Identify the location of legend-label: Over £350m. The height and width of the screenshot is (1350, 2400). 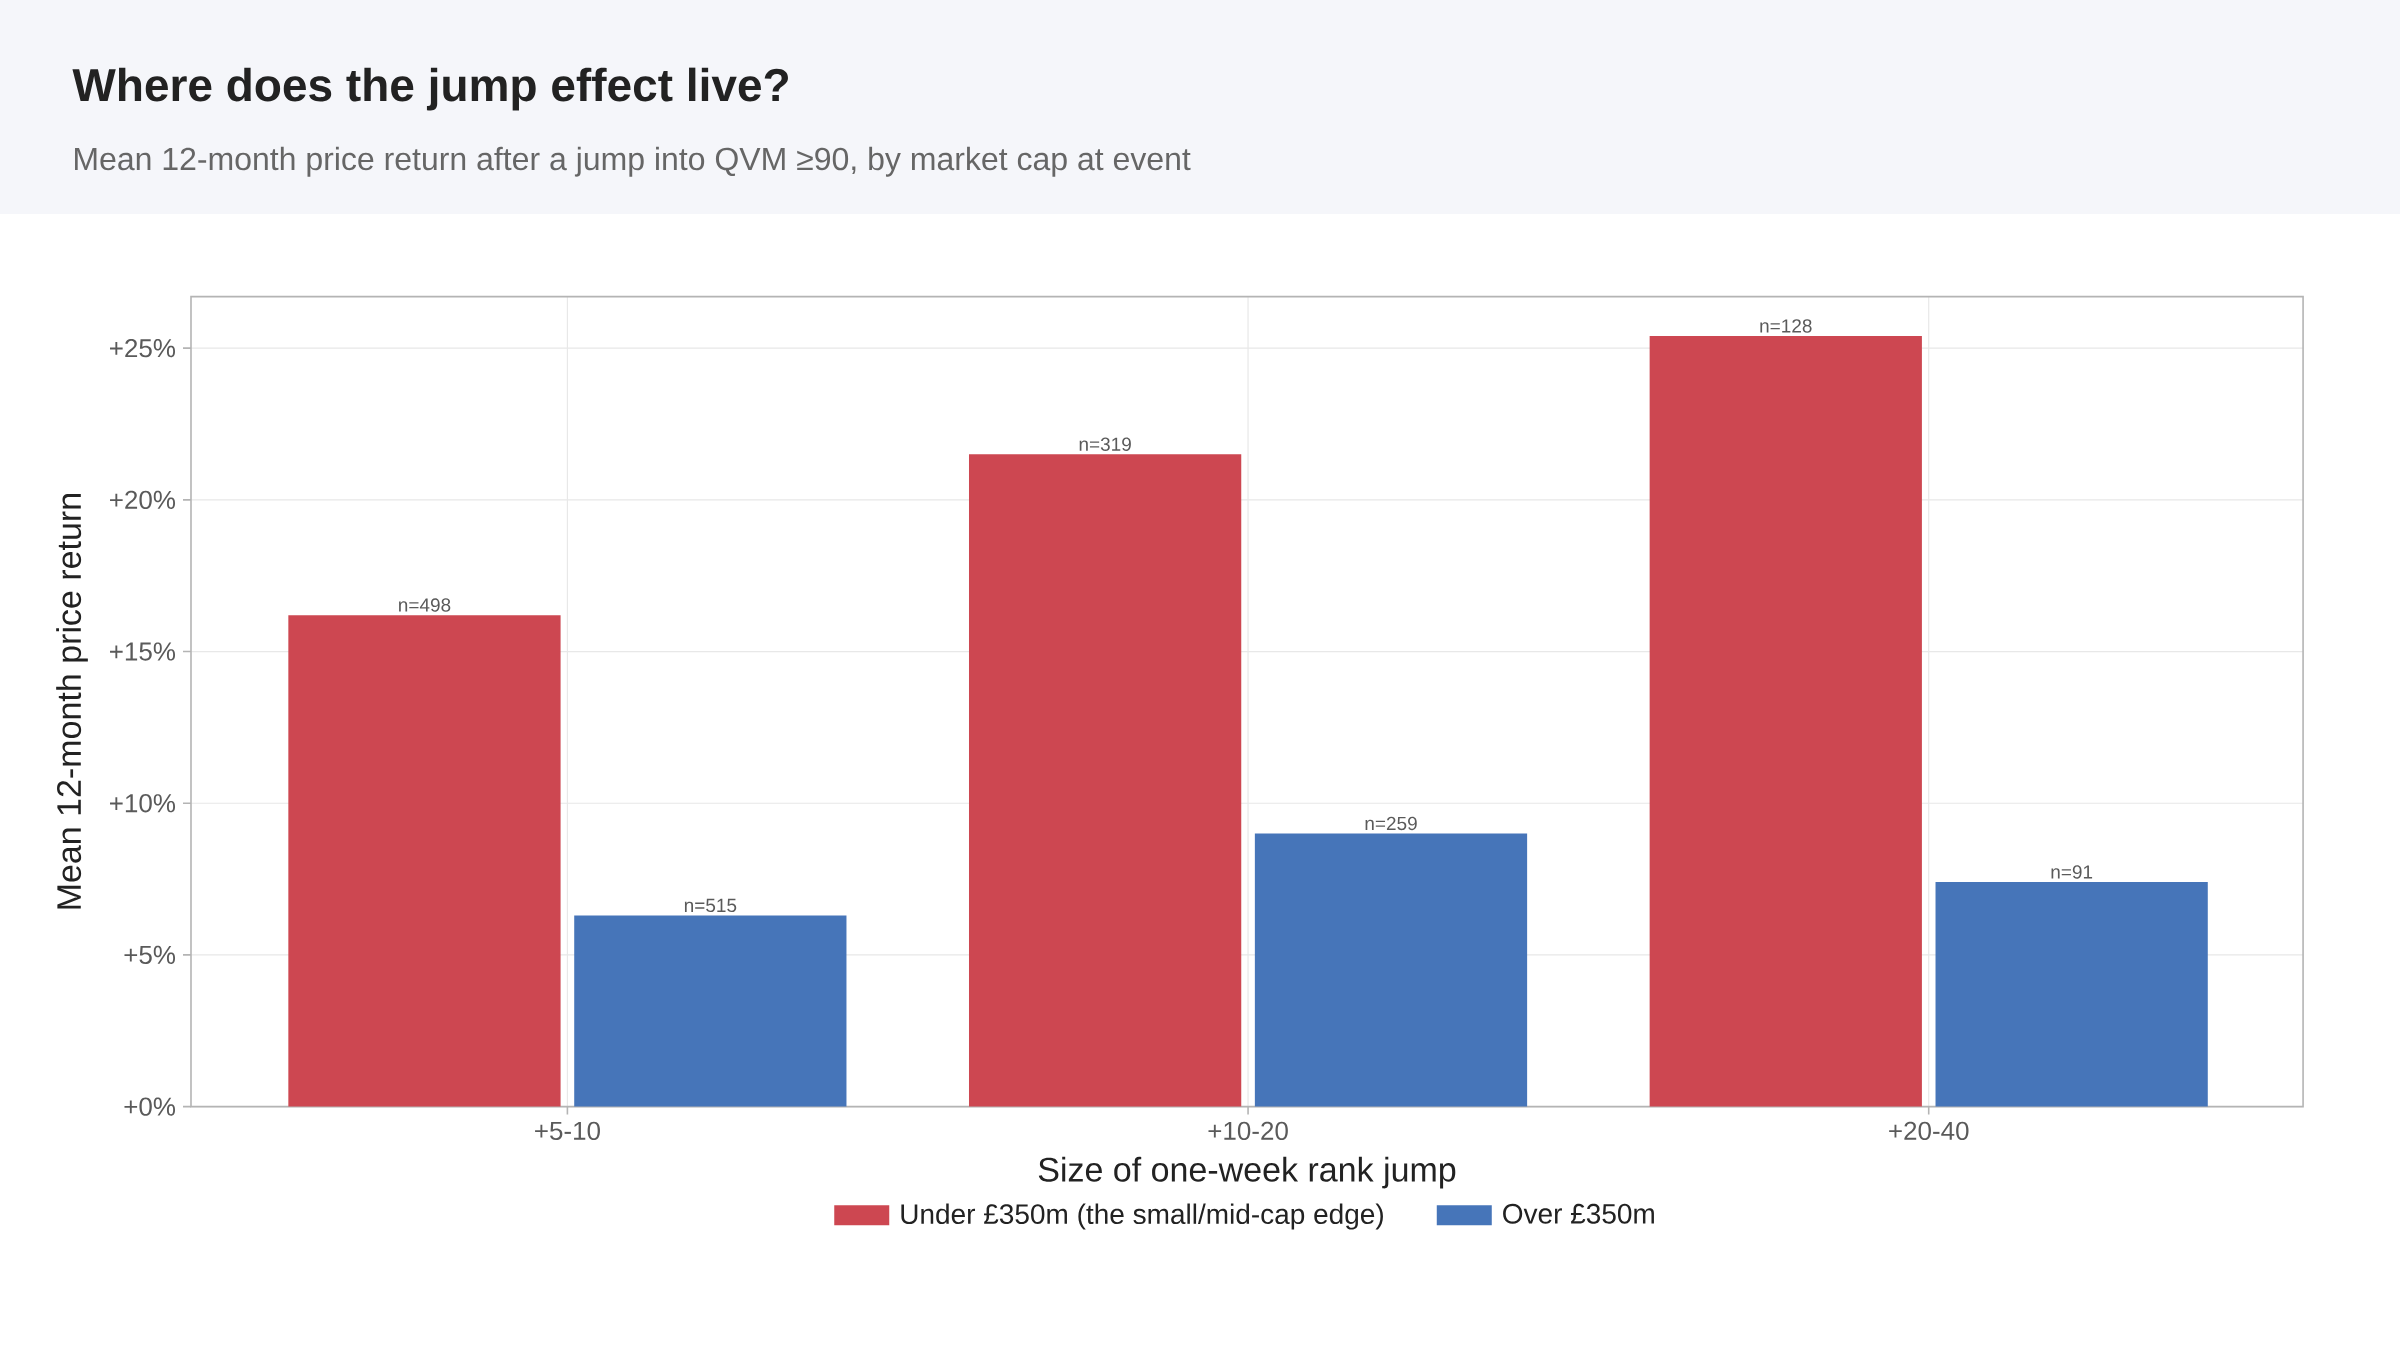
(1578, 1213).